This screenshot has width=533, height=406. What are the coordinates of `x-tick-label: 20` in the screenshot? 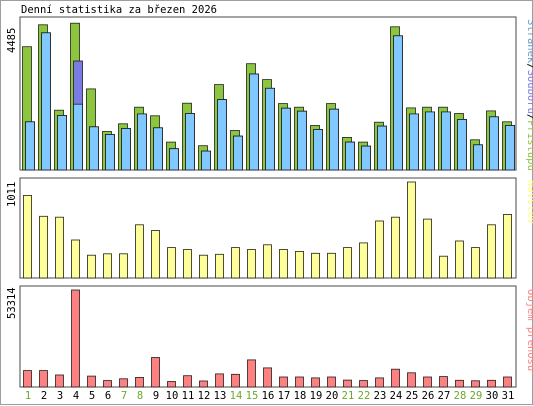 It's located at (332, 396).